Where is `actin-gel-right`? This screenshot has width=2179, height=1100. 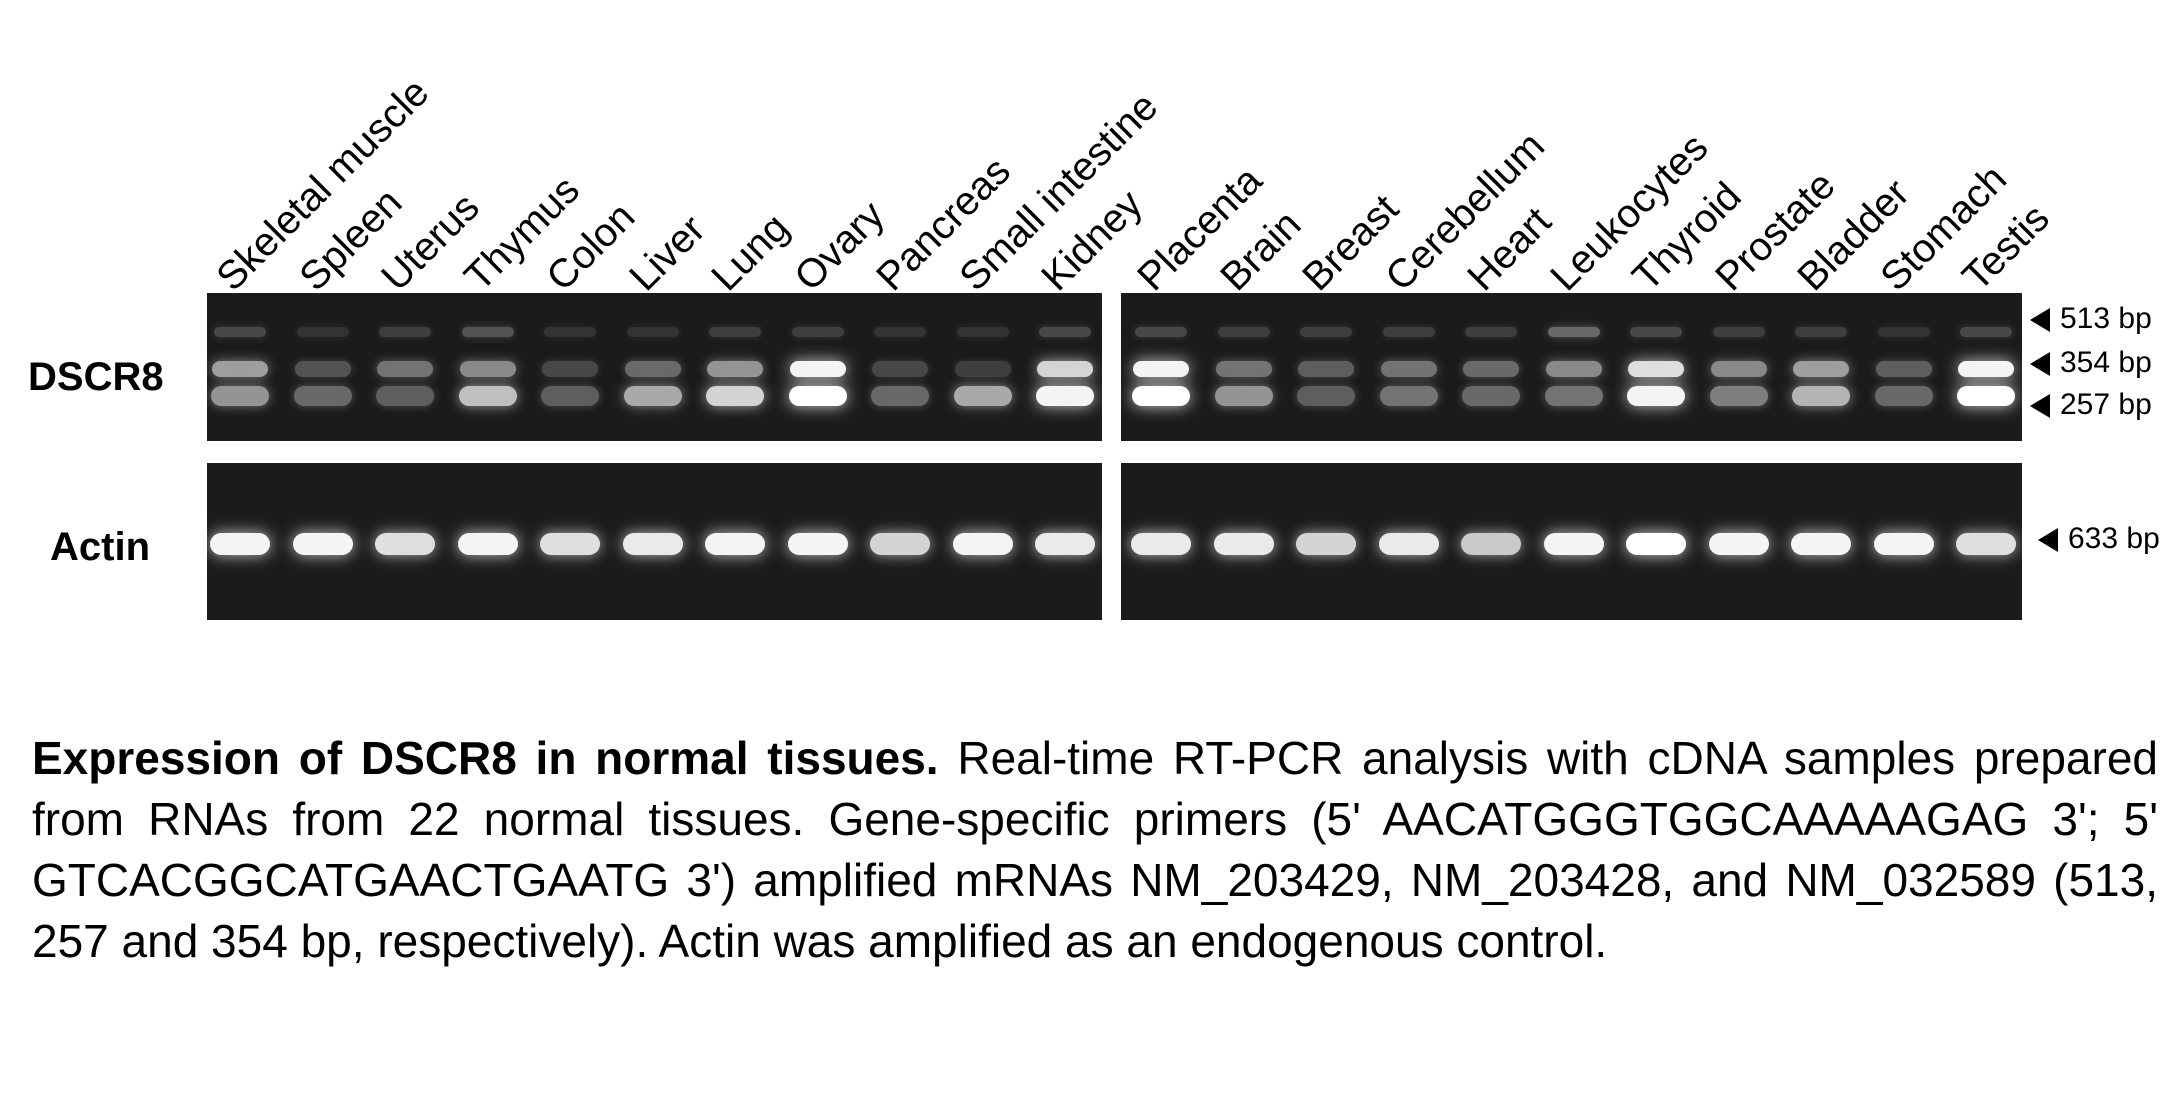 actin-gel-right is located at coordinates (1571, 541).